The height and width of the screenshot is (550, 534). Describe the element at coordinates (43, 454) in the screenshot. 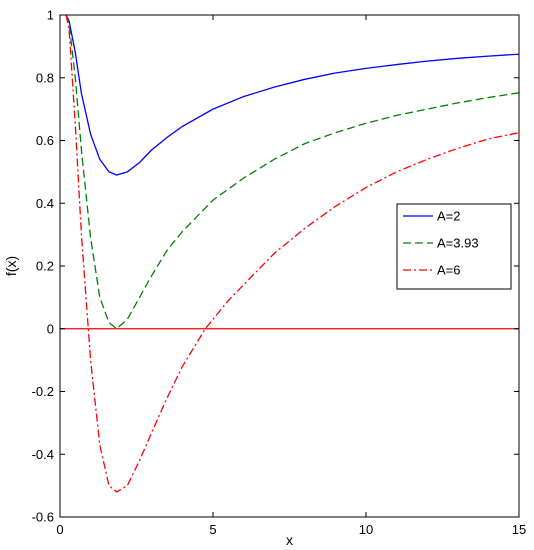

I see `y-tick-label: -0.4` at that location.